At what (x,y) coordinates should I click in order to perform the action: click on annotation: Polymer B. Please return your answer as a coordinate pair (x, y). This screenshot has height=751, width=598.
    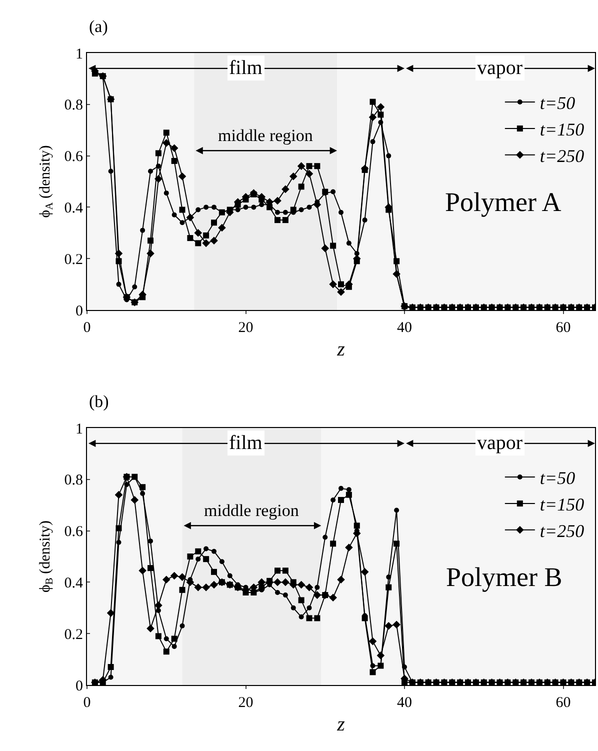
    Looking at the image, I should click on (504, 577).